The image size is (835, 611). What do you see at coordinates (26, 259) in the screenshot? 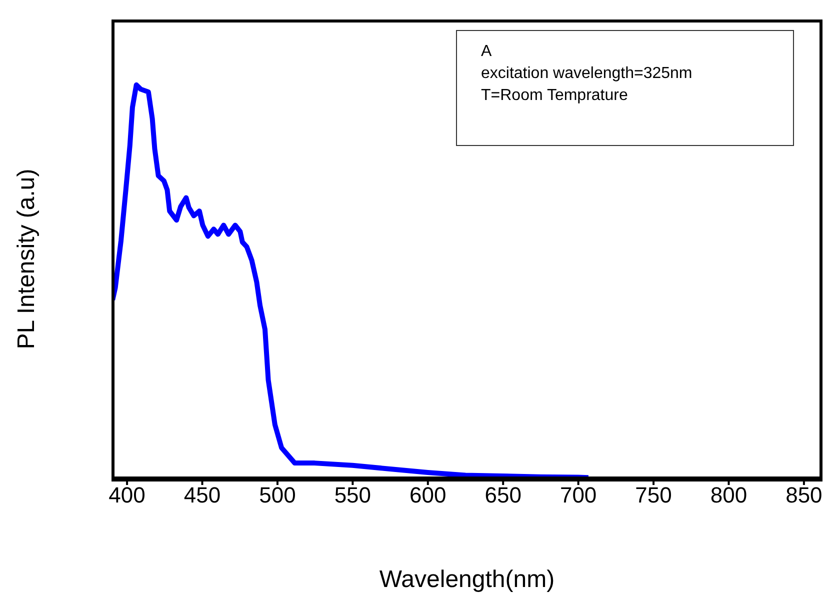
I see `y-axis-title: PL Intensity (a.u)` at bounding box center [26, 259].